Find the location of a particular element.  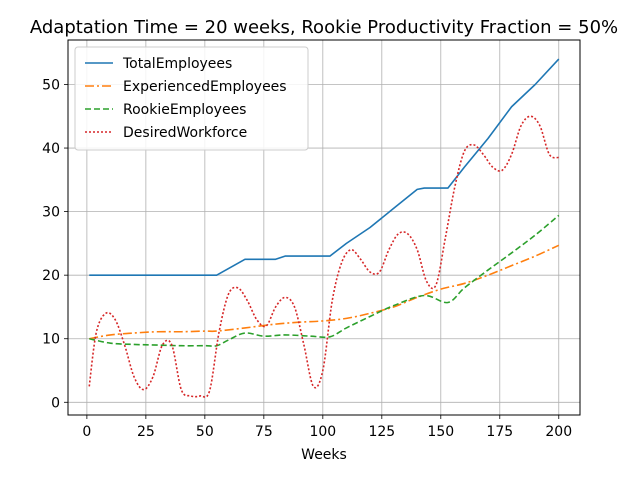

y-tick-label: 40 is located at coordinates (51, 149).